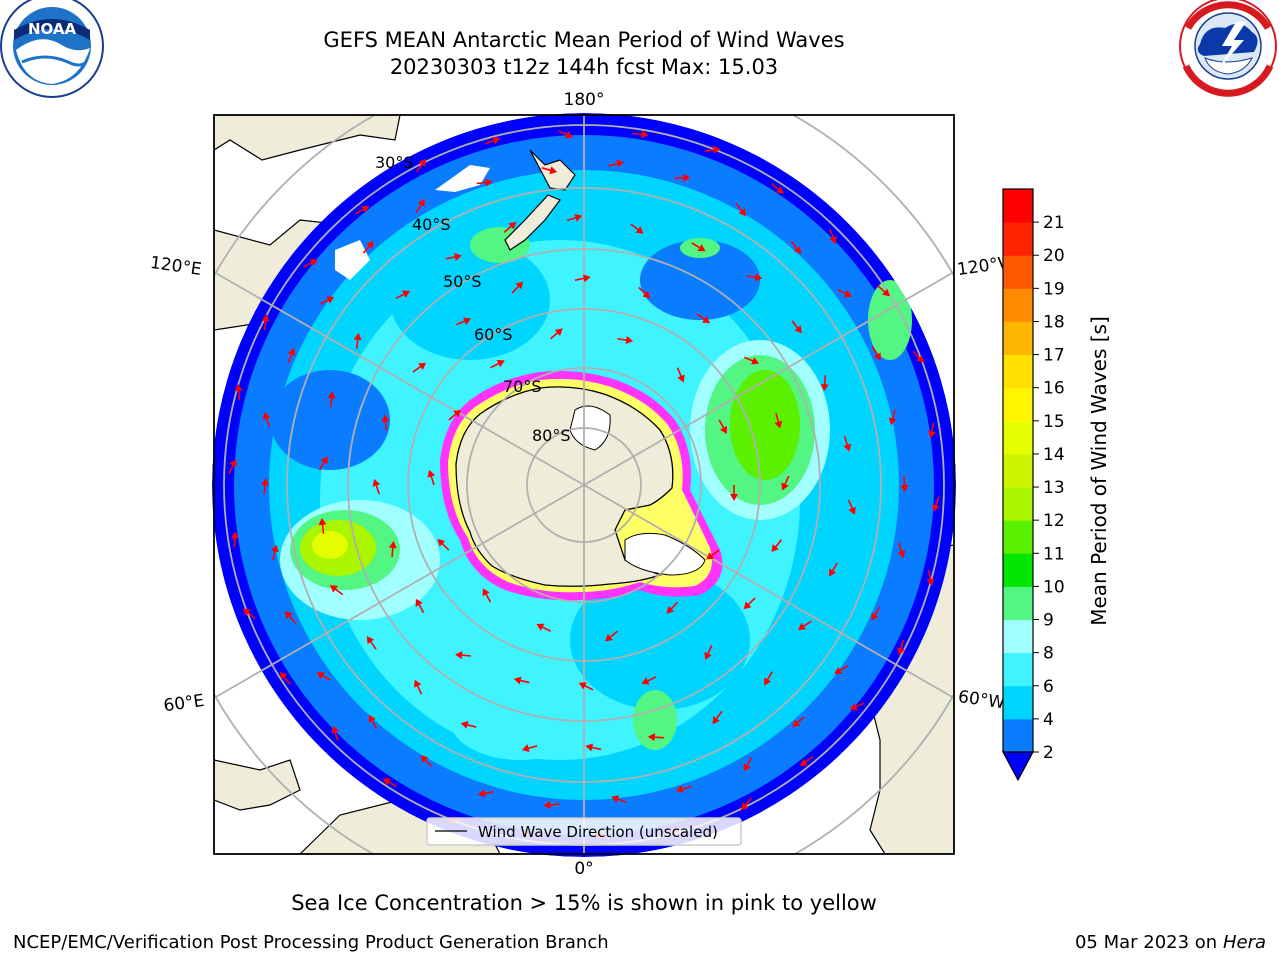  Describe the element at coordinates (1054, 587) in the screenshot. I see `colorbar-tick-label: 10` at that location.